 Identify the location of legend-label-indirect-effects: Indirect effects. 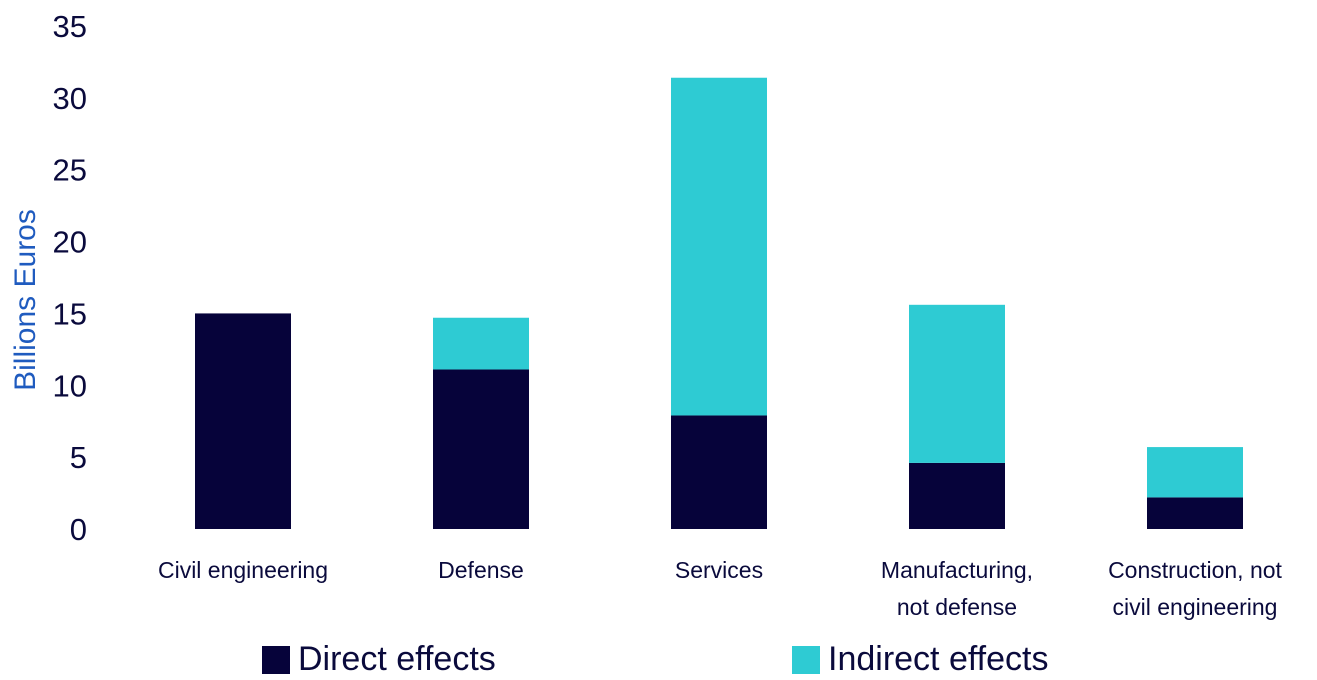
(938, 659).